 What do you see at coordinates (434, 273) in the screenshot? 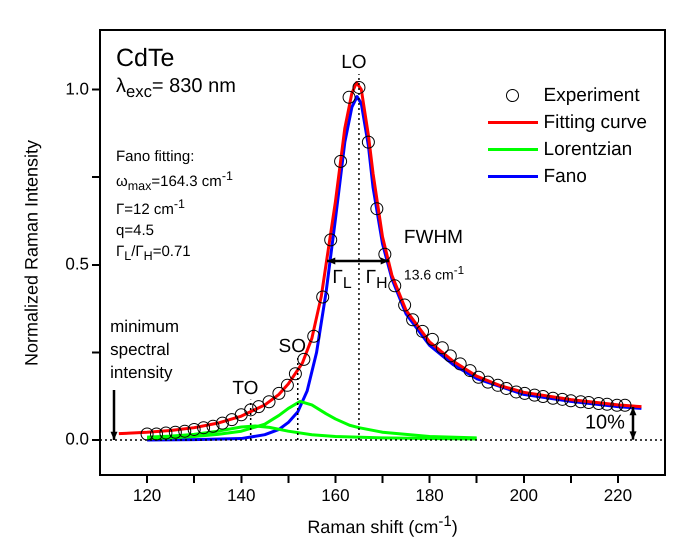
I see `annotation: 13.6 cm$^{-1}$` at bounding box center [434, 273].